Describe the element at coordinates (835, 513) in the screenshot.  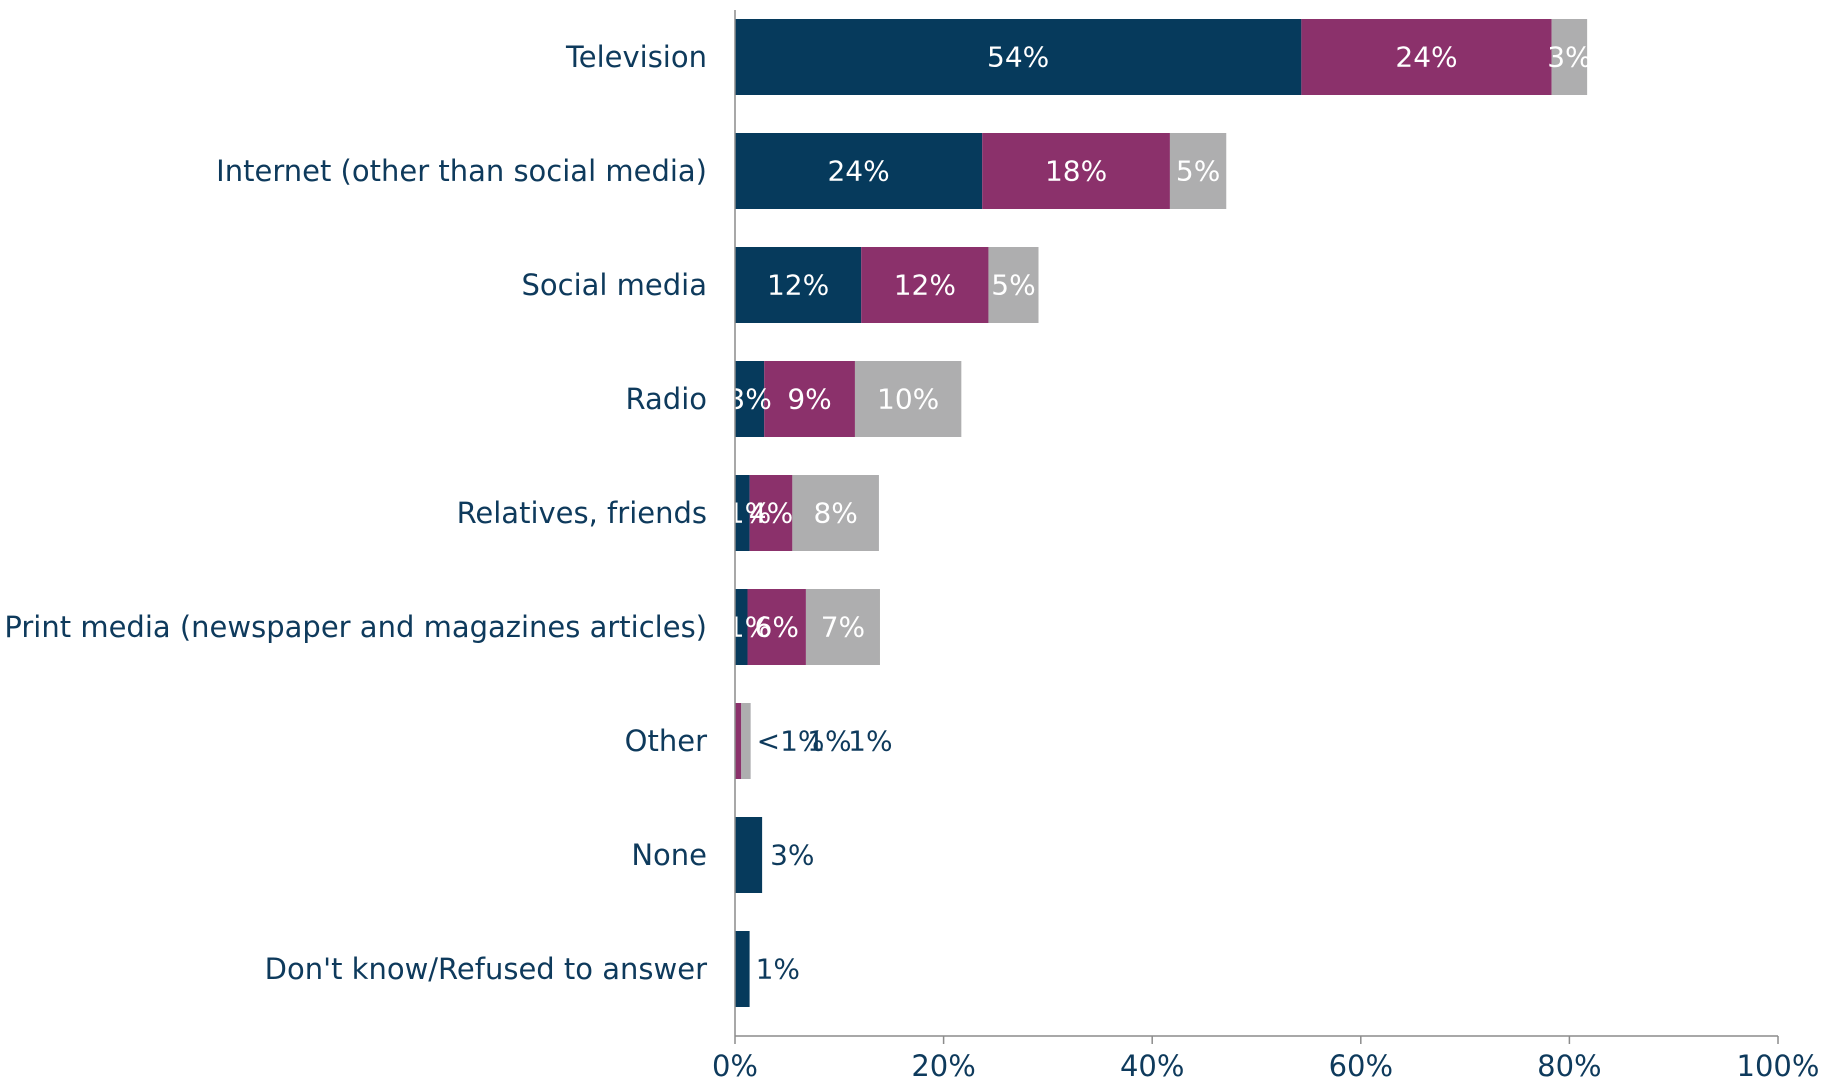
I see `data-label-relatives-friends-series-3: 8%` at that location.